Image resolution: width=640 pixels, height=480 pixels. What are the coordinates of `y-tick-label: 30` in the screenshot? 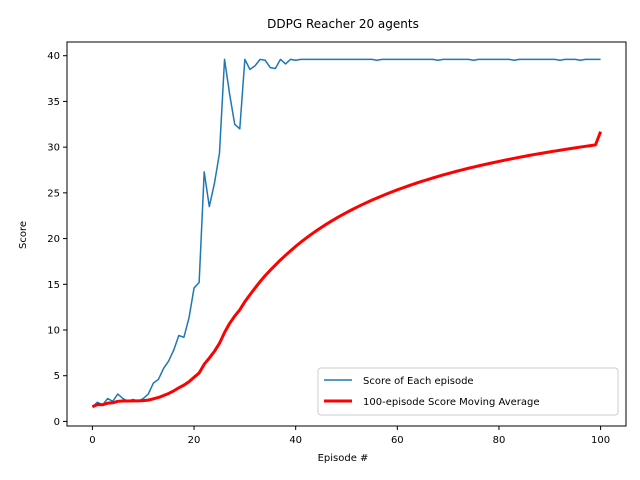 It's located at (53, 148).